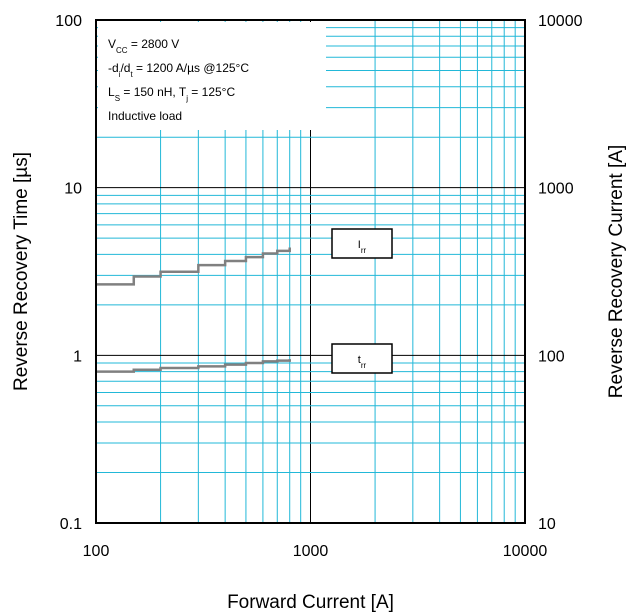 The image size is (634, 615). What do you see at coordinates (77, 356) in the screenshot?
I see `y-tick-label: 1` at bounding box center [77, 356].